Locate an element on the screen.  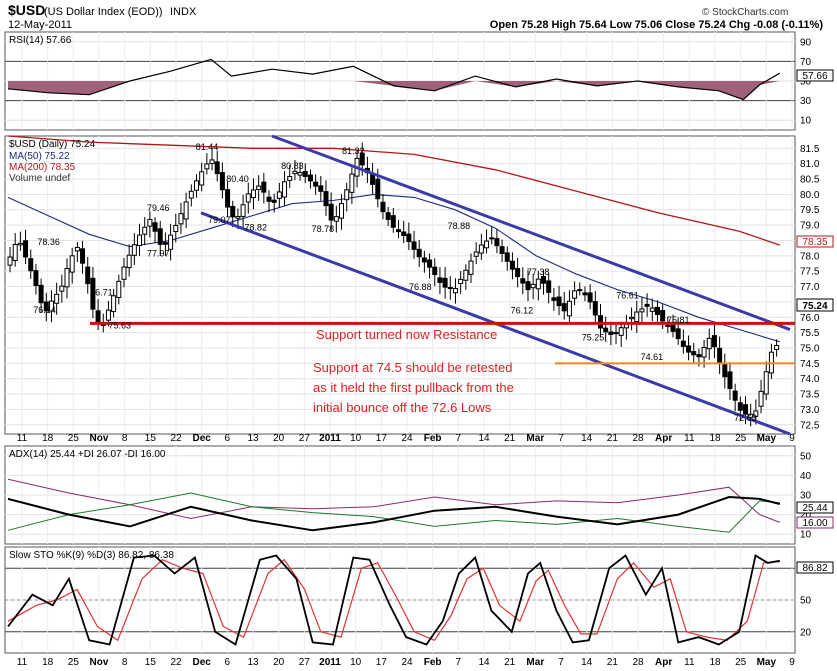
price-point-label: 81.32 is located at coordinates (353, 151).